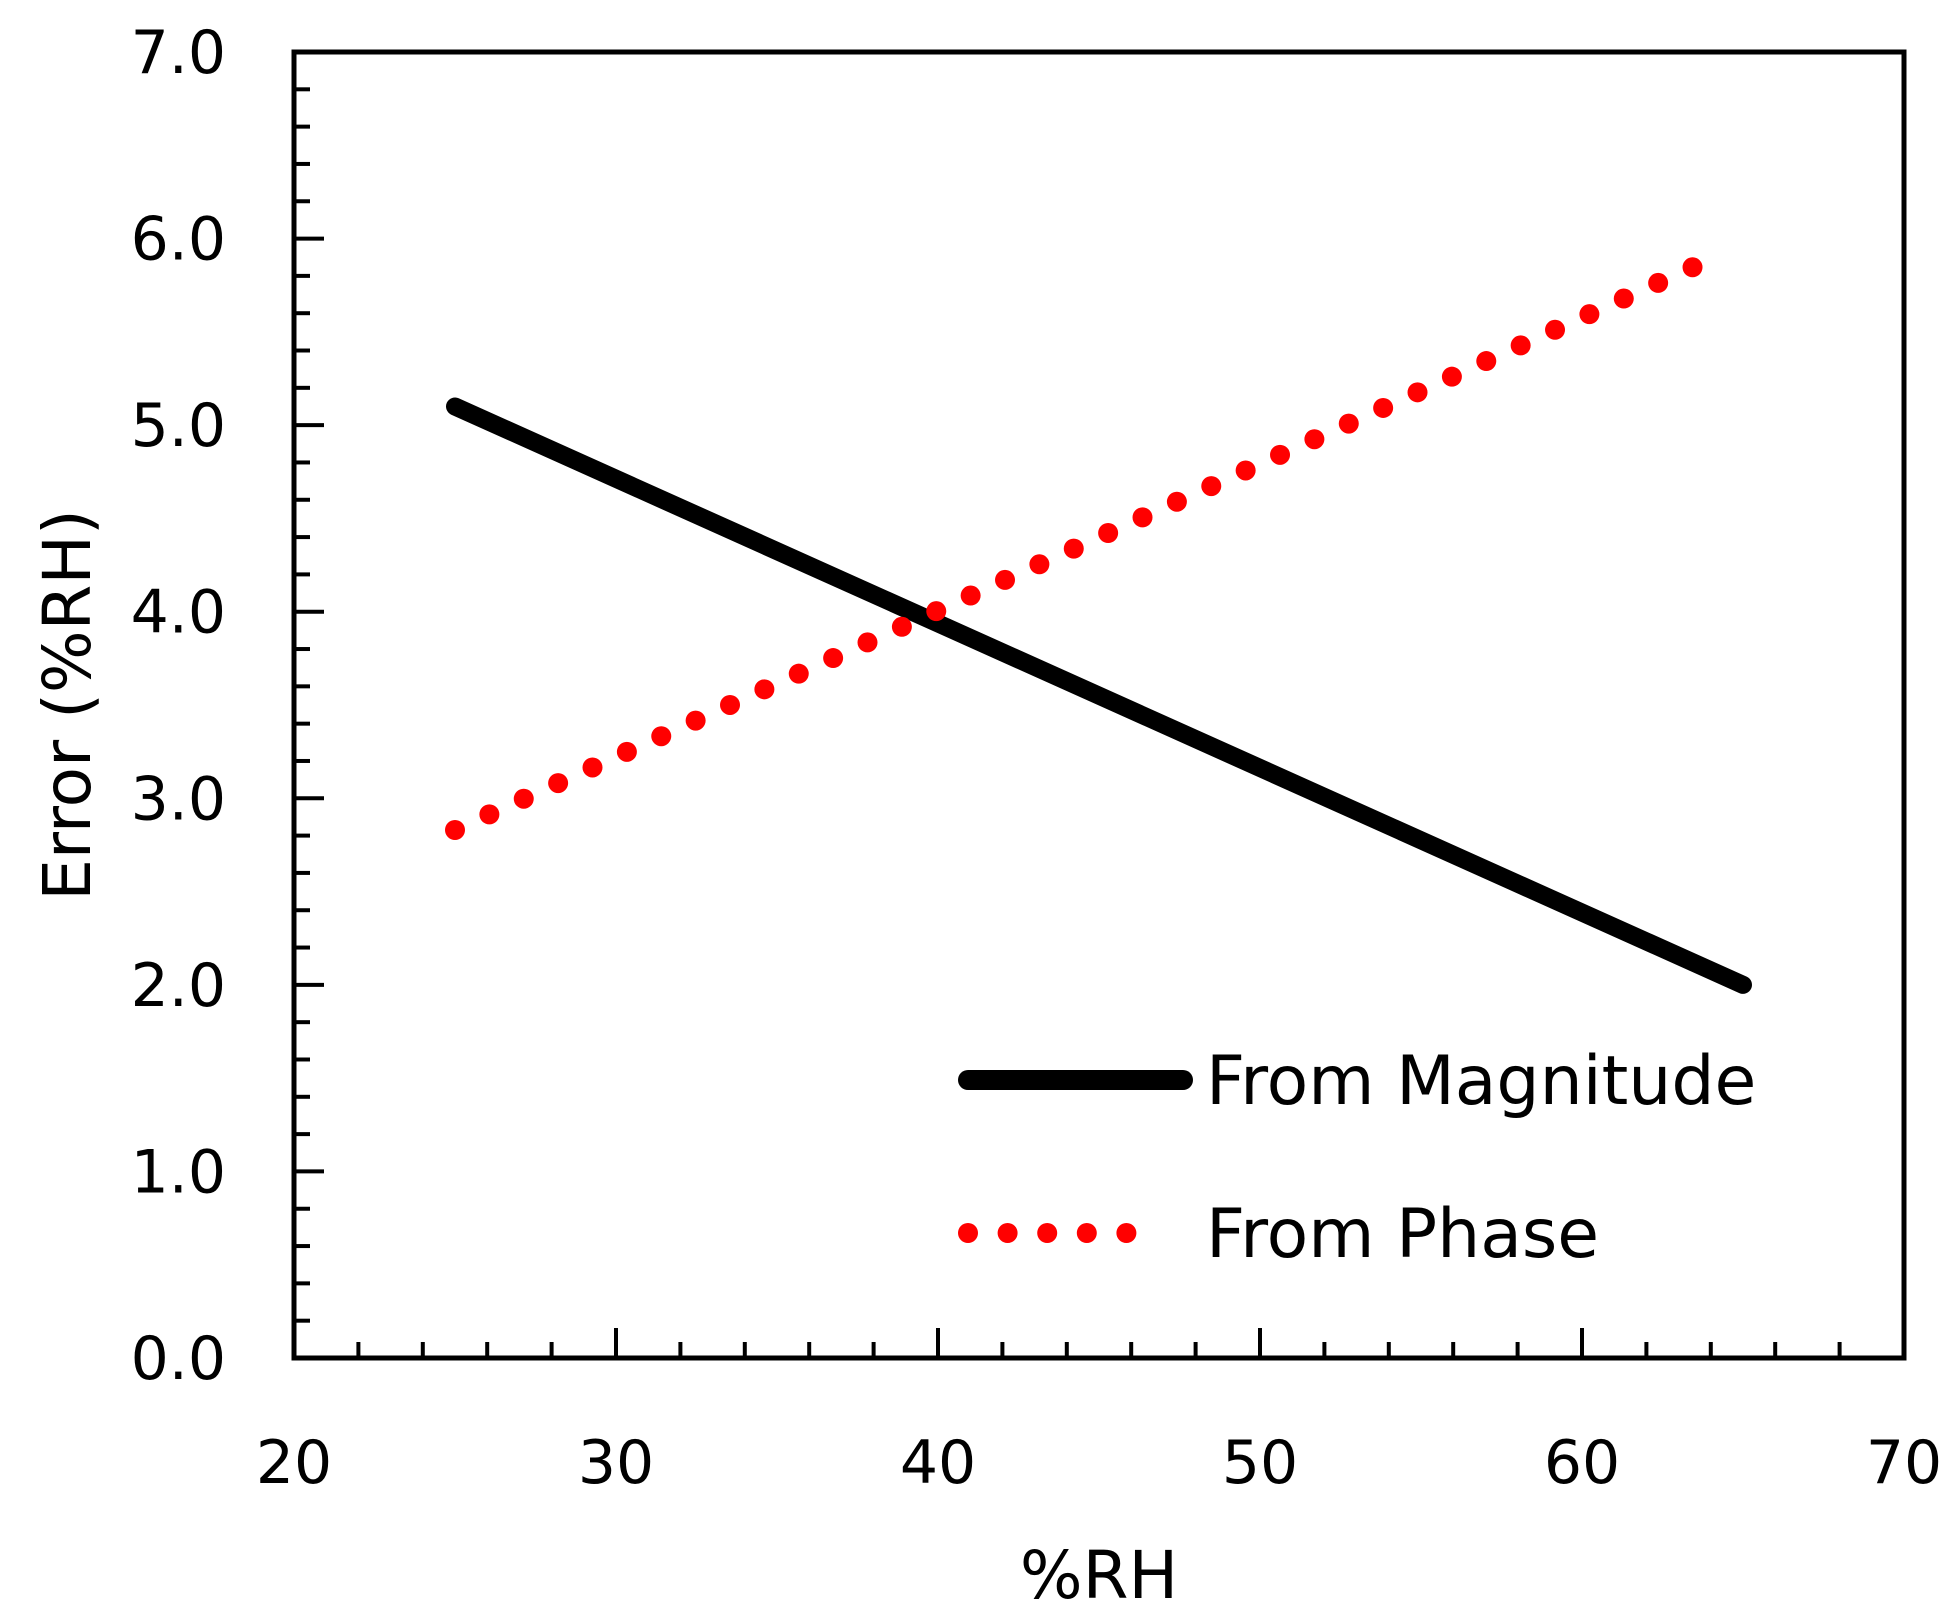 This screenshot has height=1619, width=1946. Describe the element at coordinates (178, 799) in the screenshot. I see `y-tick-label: 3.0` at that location.